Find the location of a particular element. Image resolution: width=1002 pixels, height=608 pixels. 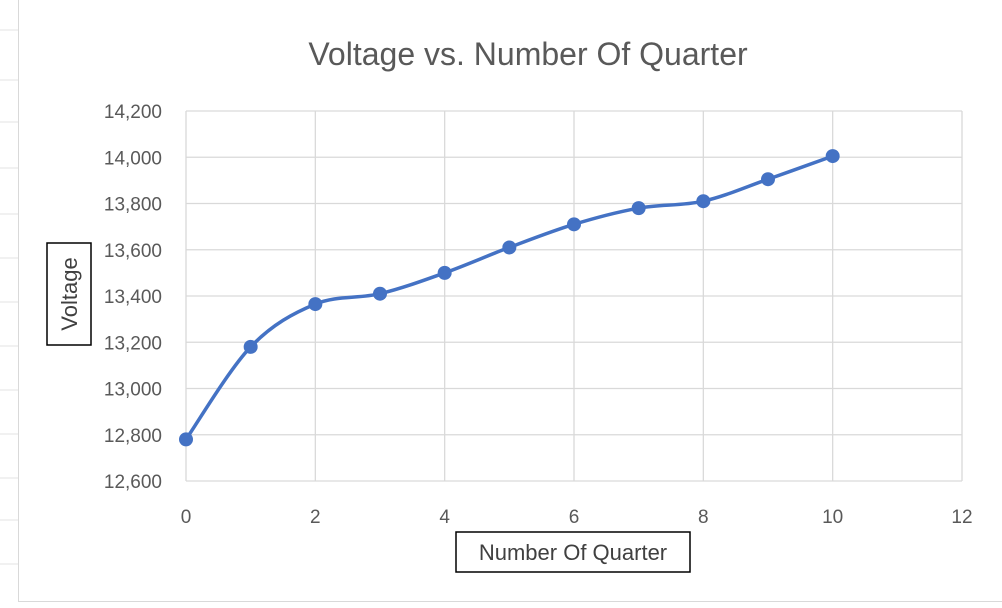

y-tick-label: 13,200 is located at coordinates (133, 343).